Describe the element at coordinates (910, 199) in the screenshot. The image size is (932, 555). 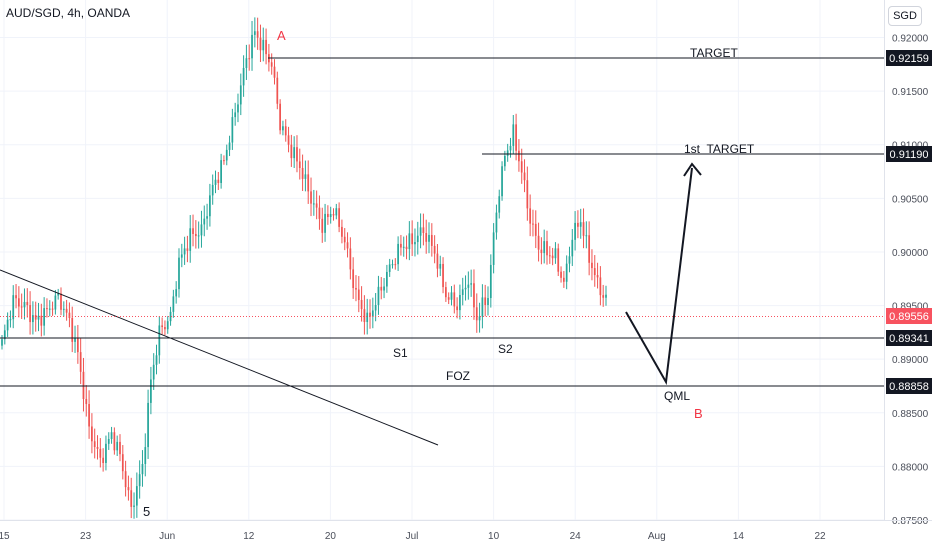
I see `price-tick-label: 0.90500` at that location.